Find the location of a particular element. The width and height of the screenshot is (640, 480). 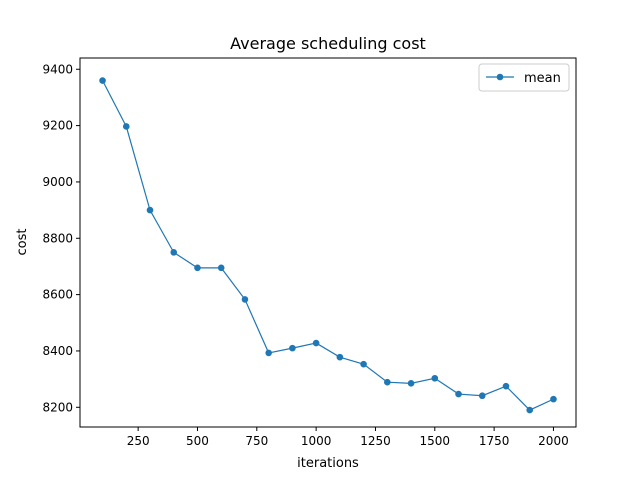

x-tick-label: 1250 is located at coordinates (375, 441).